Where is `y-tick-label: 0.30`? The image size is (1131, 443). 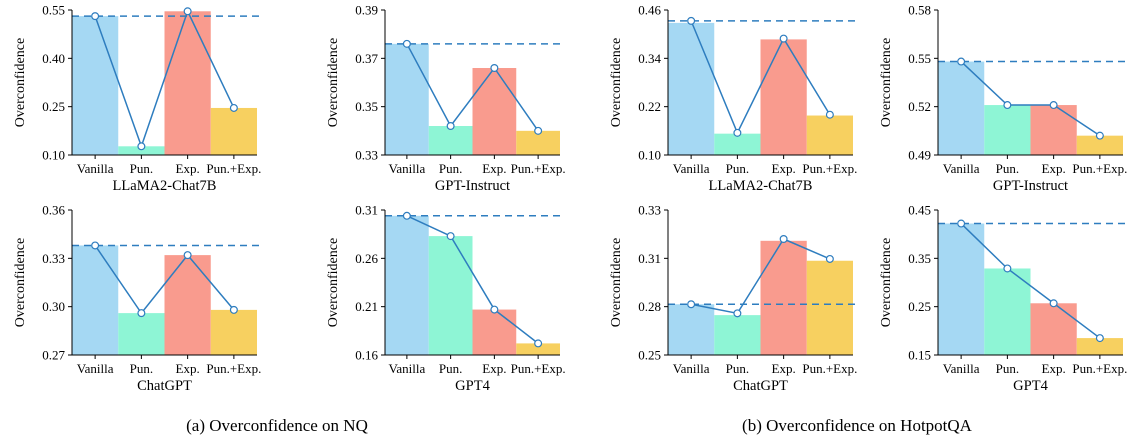 y-tick-label: 0.30 is located at coordinates (53, 306).